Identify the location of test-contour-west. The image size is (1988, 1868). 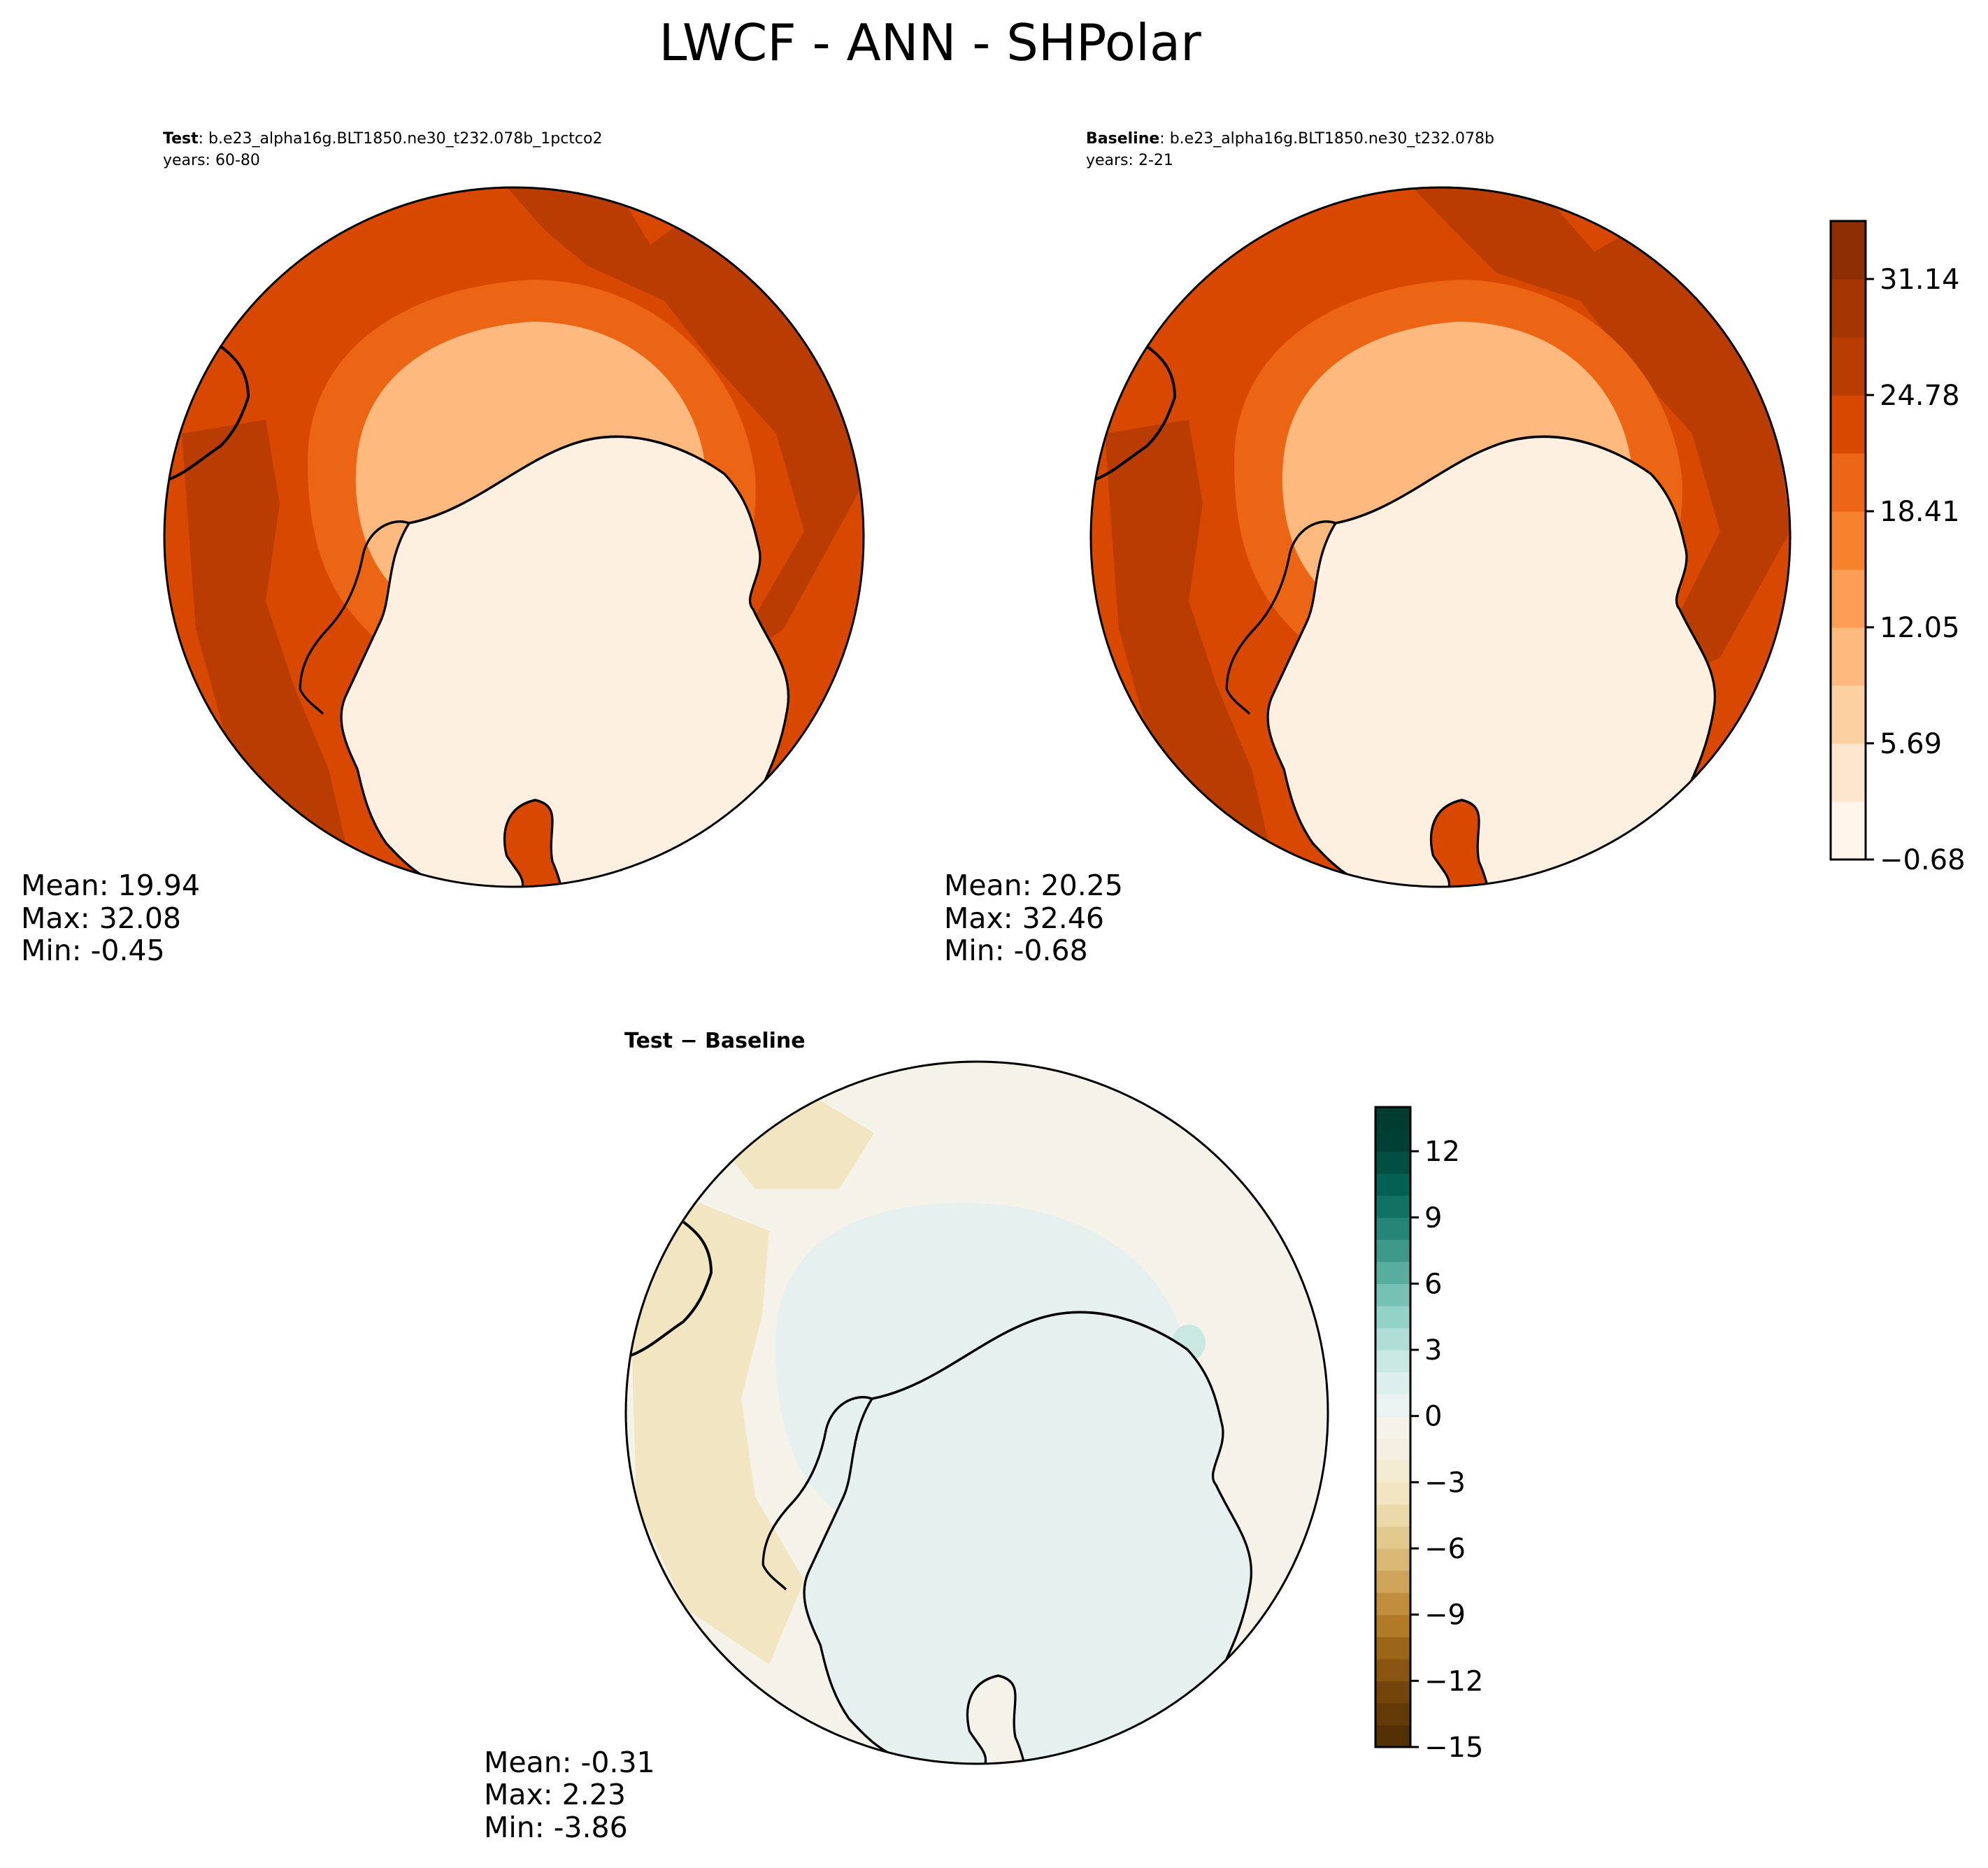
(266, 640).